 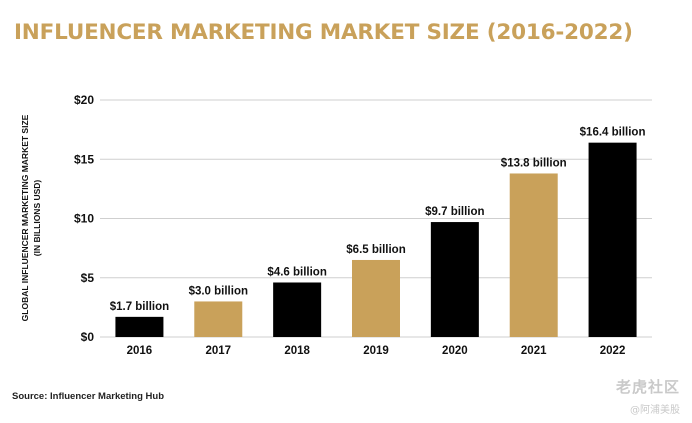 I want to click on y-tick-label: $10, so click(x=84, y=219).